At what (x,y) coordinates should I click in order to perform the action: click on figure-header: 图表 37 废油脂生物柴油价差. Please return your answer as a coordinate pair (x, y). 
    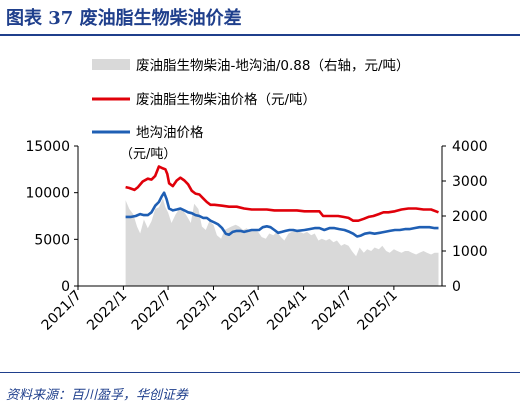
    Looking at the image, I should click on (260, 16).